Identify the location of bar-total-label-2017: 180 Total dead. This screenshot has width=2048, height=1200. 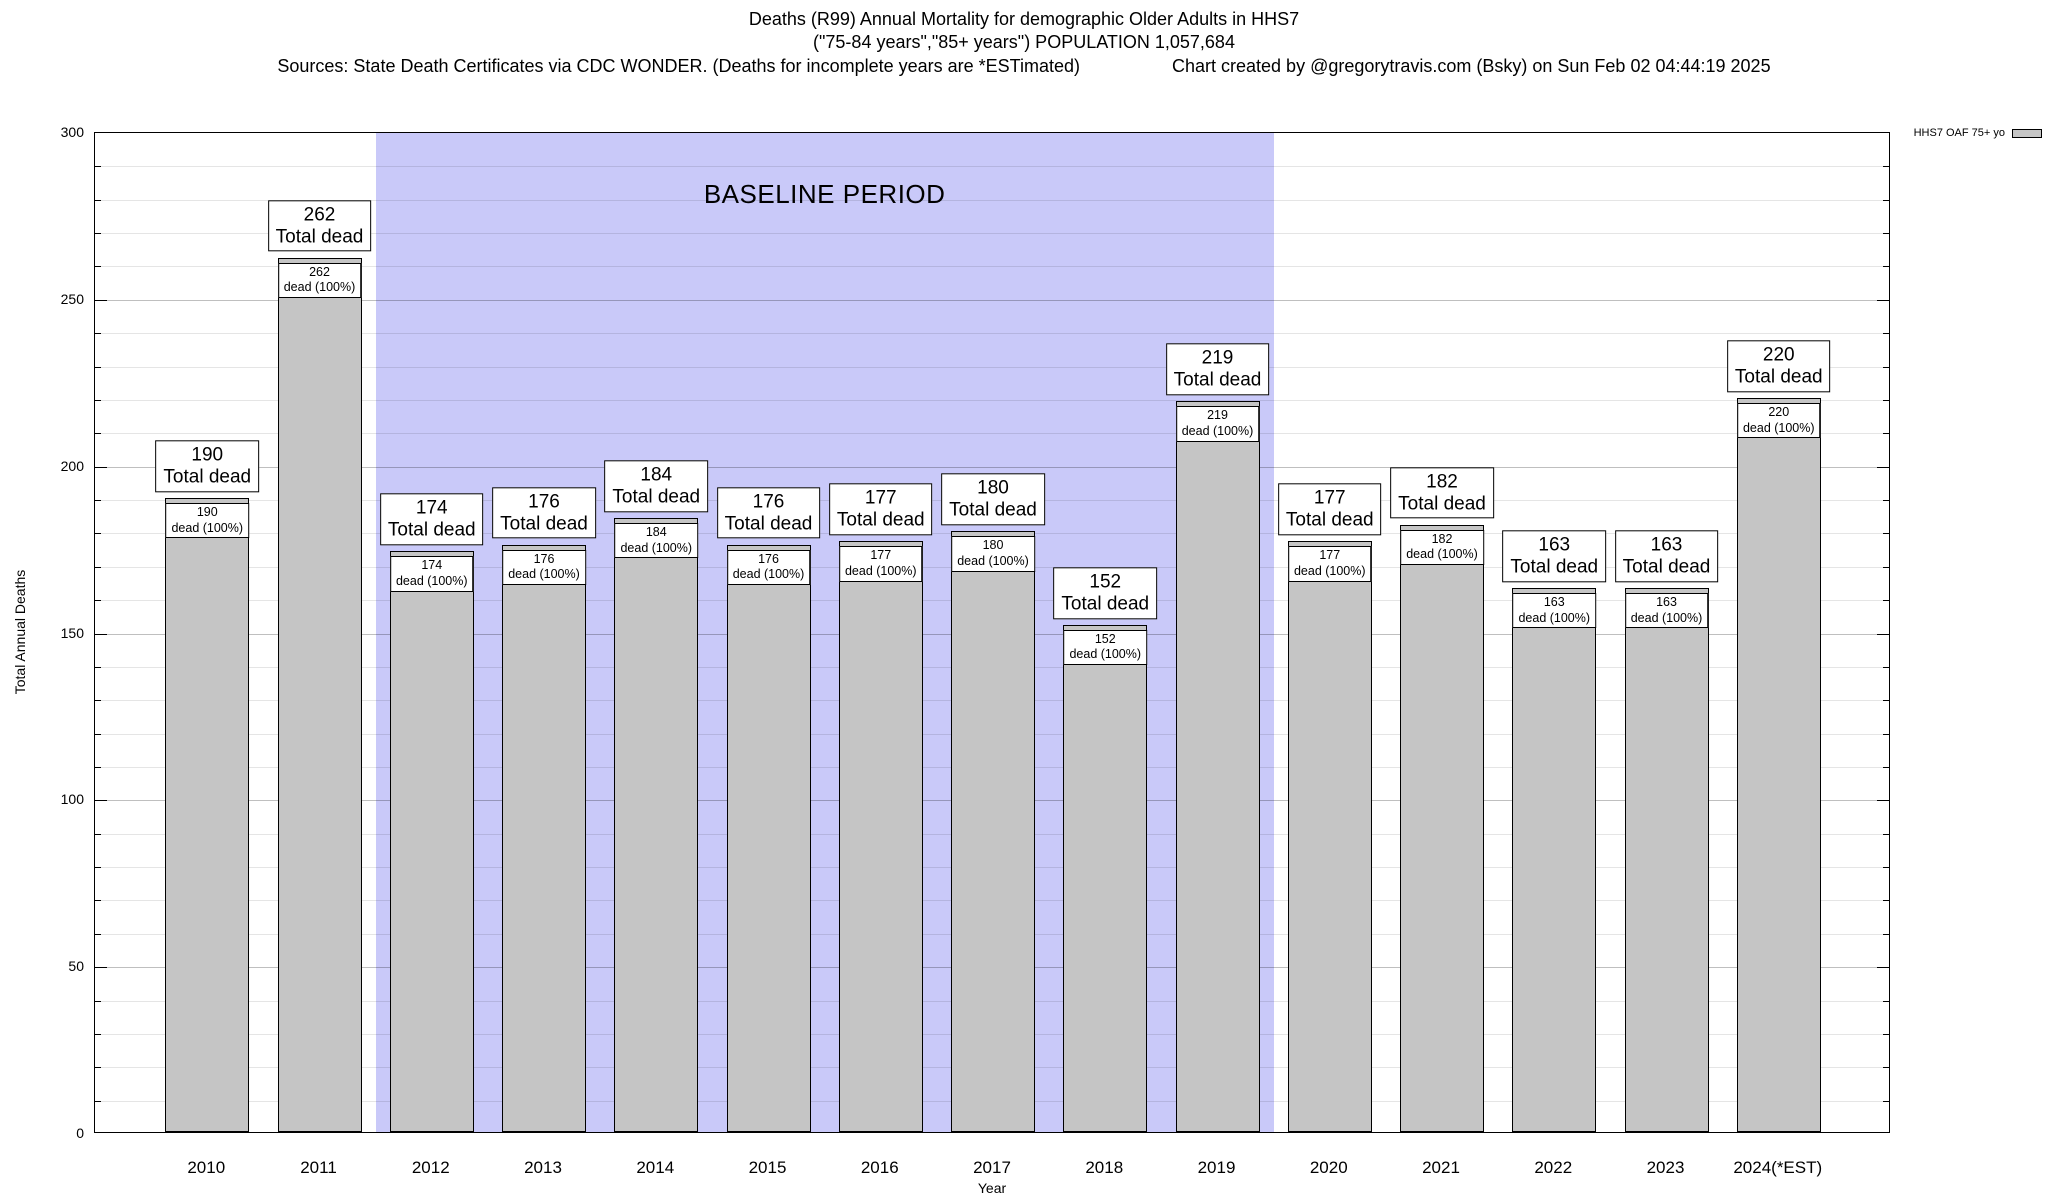
(993, 499).